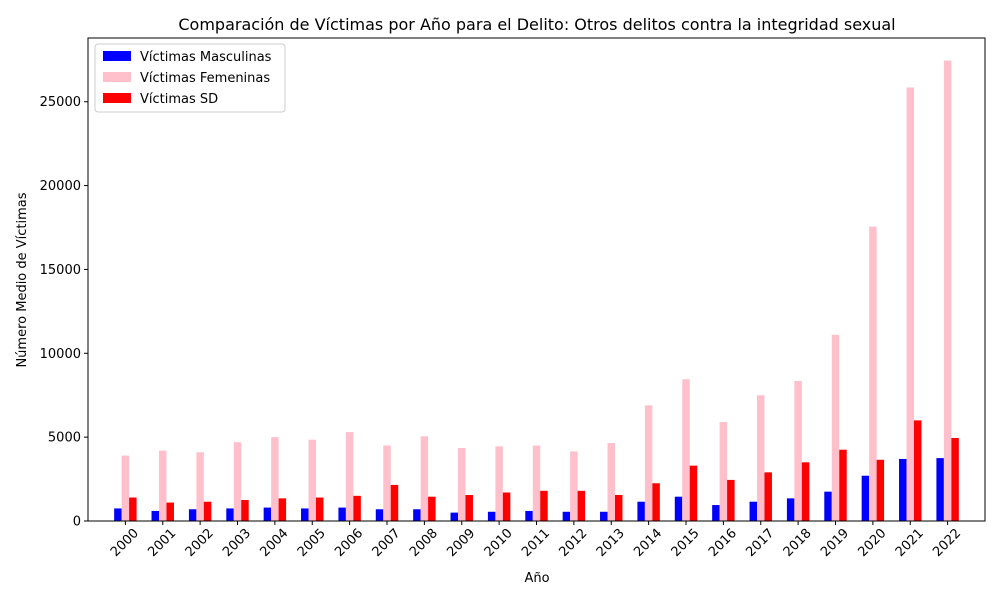 The height and width of the screenshot is (600, 1000). What do you see at coordinates (394, 502) in the screenshot?
I see `bar-sd-2007` at bounding box center [394, 502].